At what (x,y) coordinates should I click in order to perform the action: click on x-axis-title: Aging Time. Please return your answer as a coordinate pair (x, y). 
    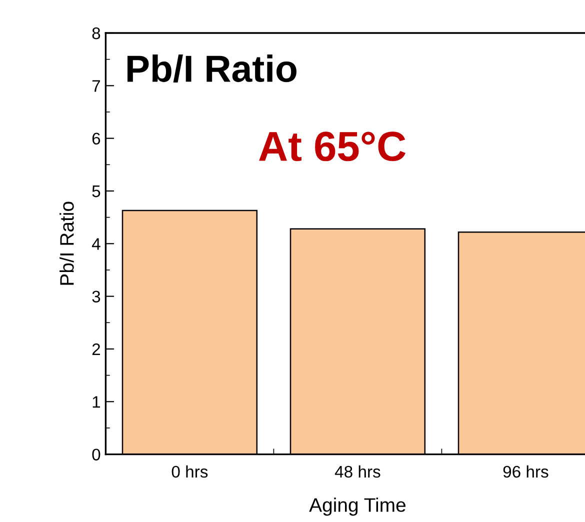
    Looking at the image, I should click on (357, 507).